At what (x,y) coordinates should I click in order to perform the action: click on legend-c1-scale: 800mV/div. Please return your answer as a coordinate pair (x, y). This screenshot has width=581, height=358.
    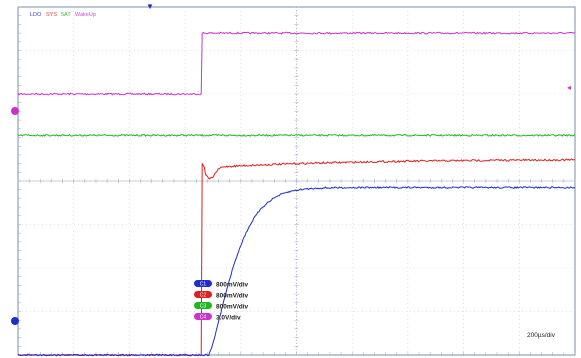
    Looking at the image, I should click on (232, 285).